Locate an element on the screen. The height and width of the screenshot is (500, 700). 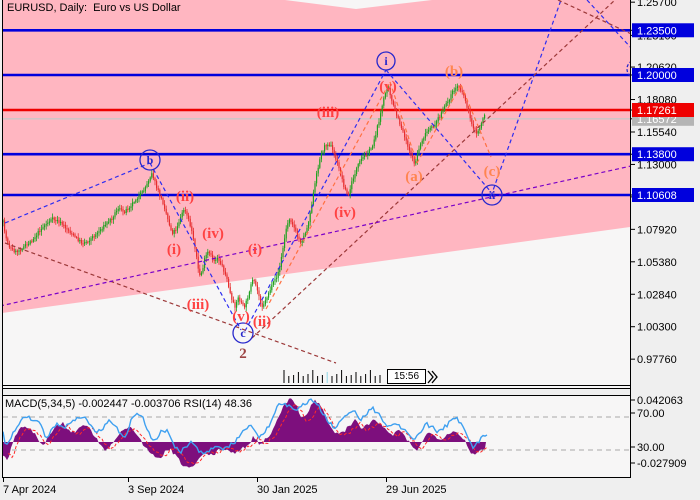
date-axis-label: 3 Sep 2024 is located at coordinates (156, 490).